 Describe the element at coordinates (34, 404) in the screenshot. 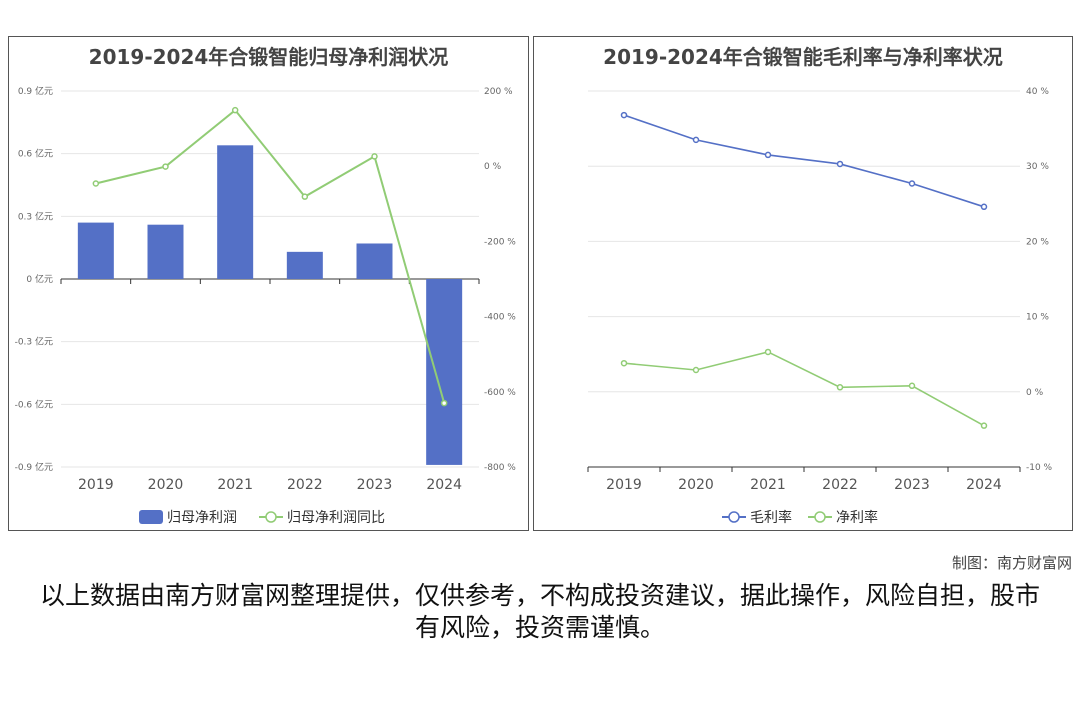

I see `left-axis-tick-label: -0.6 亿元` at that location.